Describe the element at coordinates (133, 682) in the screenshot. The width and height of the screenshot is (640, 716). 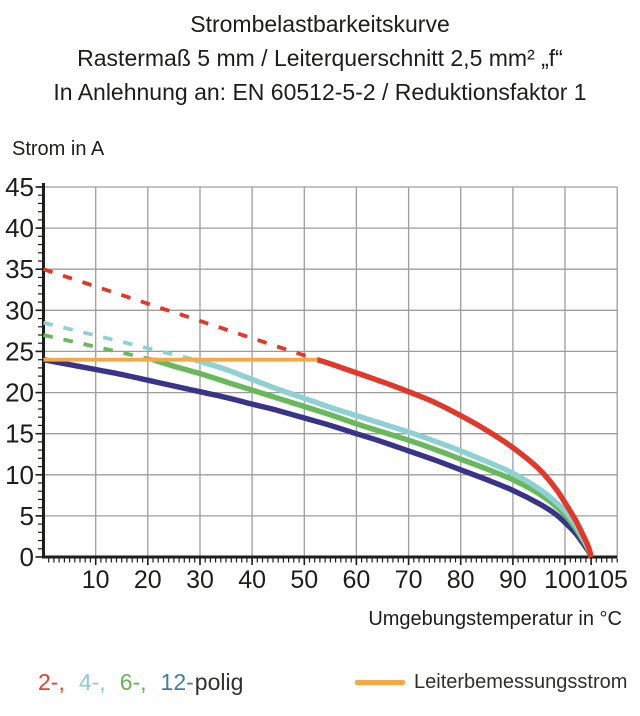
I see `legend-item-6-polig: 6-,` at that location.